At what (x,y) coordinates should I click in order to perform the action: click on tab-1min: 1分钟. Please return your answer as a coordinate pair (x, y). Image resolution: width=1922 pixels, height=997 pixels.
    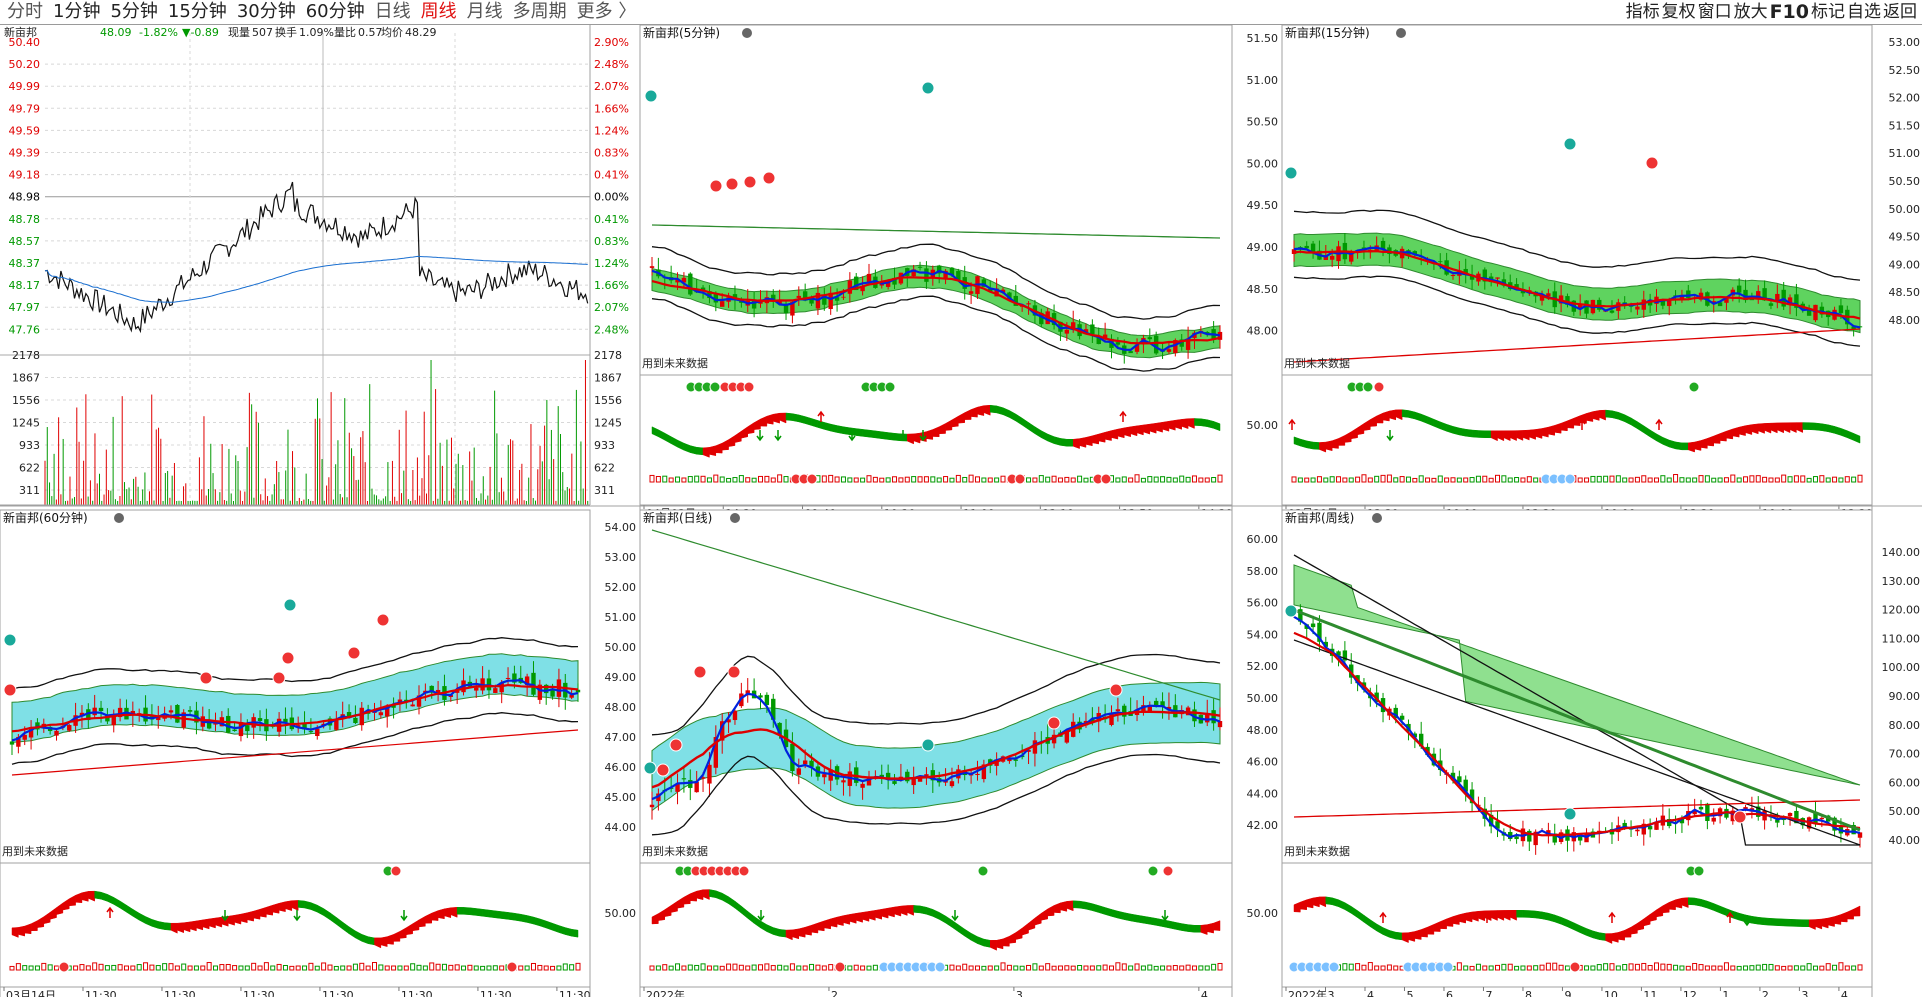
    Looking at the image, I should click on (77, 11).